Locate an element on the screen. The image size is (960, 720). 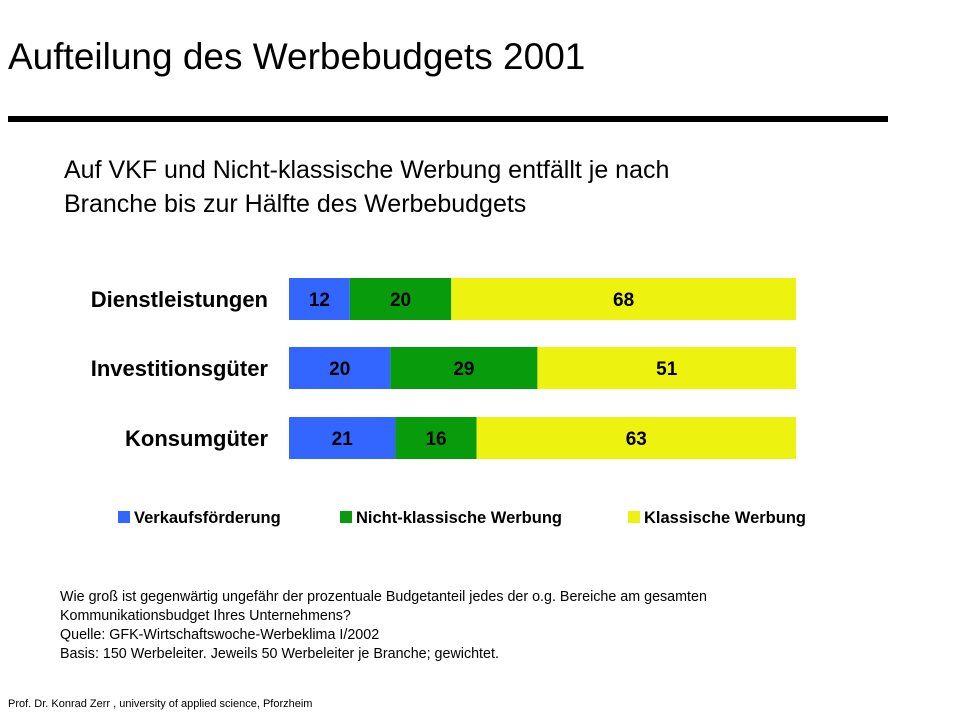
legend-label: Klassische Werbung is located at coordinates (725, 518).